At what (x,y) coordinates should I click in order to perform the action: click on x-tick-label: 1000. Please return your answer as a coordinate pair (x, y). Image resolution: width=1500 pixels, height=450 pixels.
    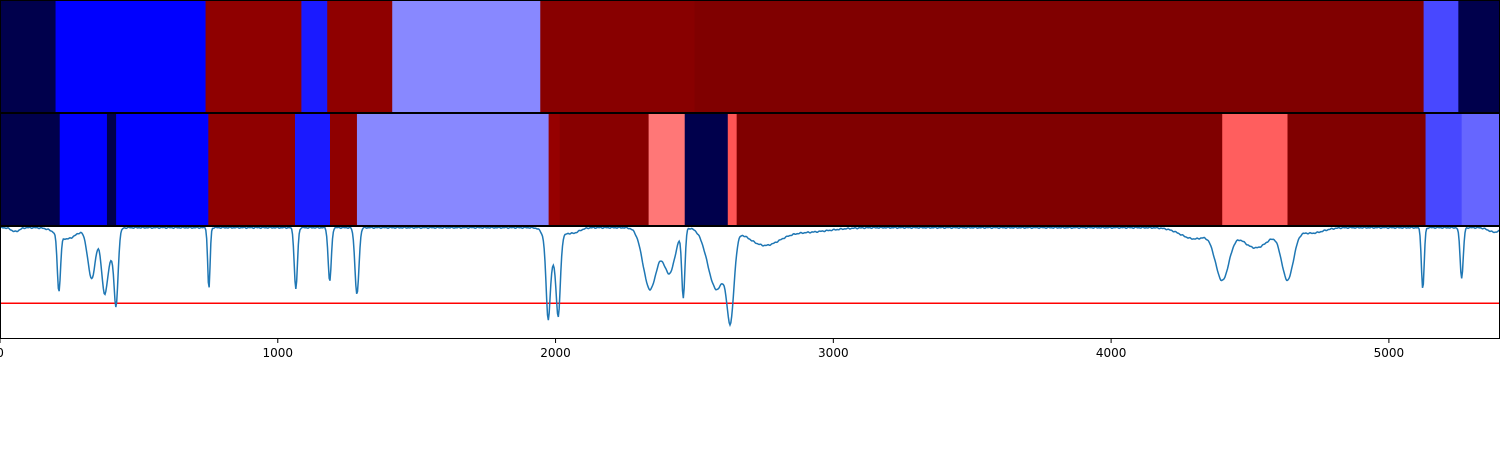
    Looking at the image, I should click on (278, 353).